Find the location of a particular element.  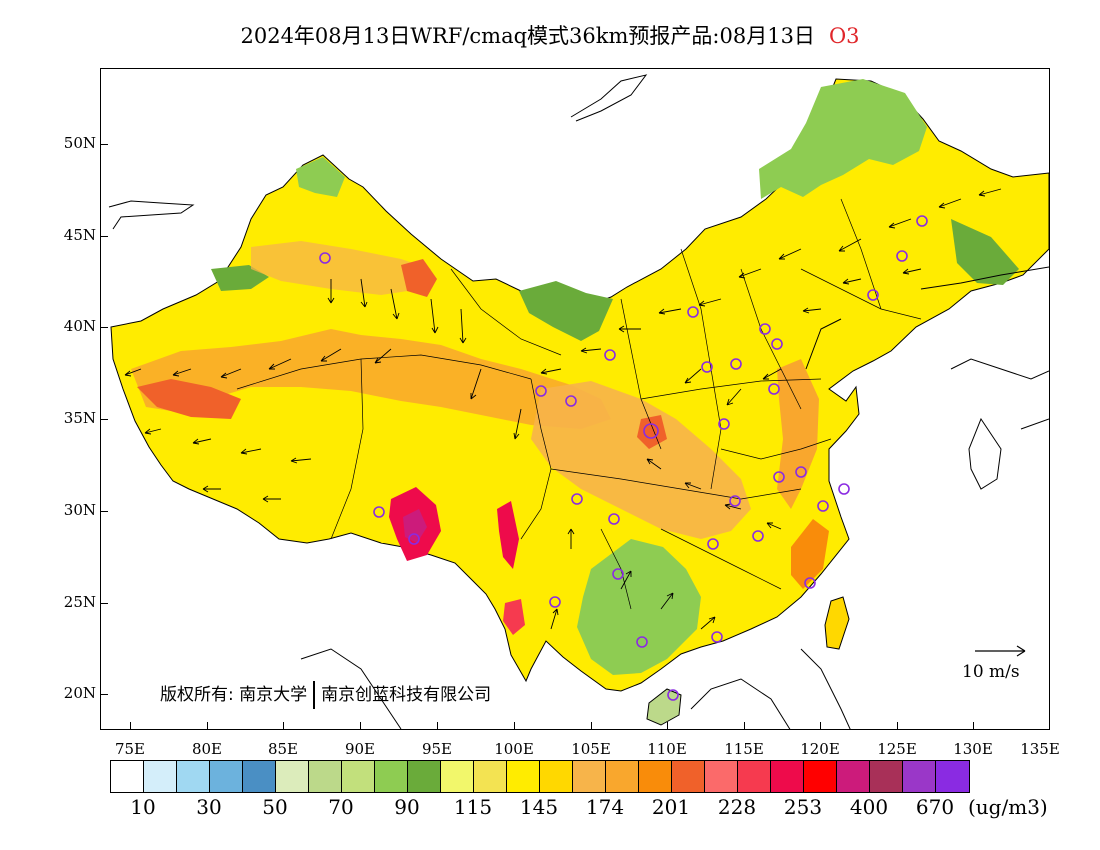

colorbar is located at coordinates (540, 776).